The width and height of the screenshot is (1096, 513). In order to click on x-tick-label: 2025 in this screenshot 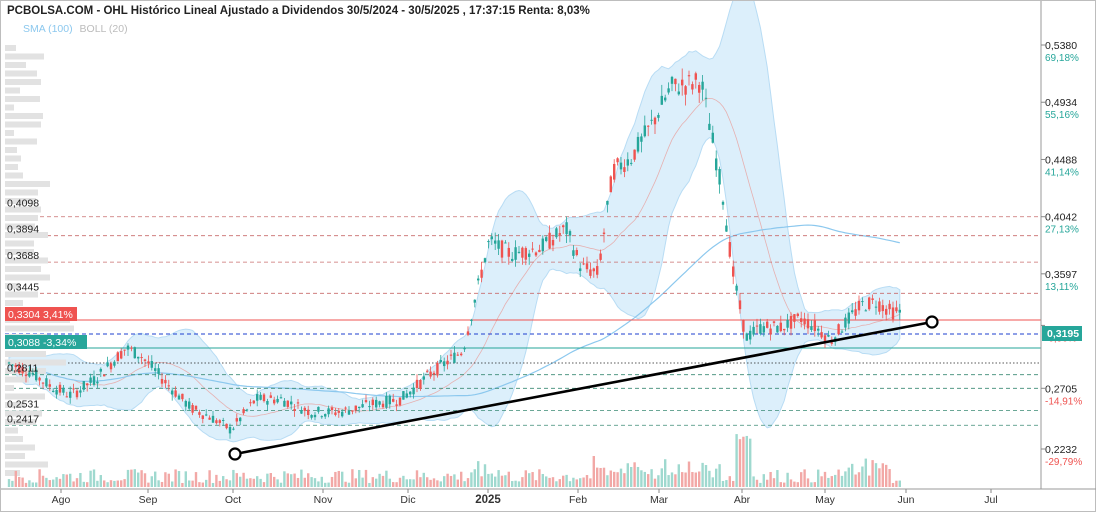, I will do `click(488, 500)`.